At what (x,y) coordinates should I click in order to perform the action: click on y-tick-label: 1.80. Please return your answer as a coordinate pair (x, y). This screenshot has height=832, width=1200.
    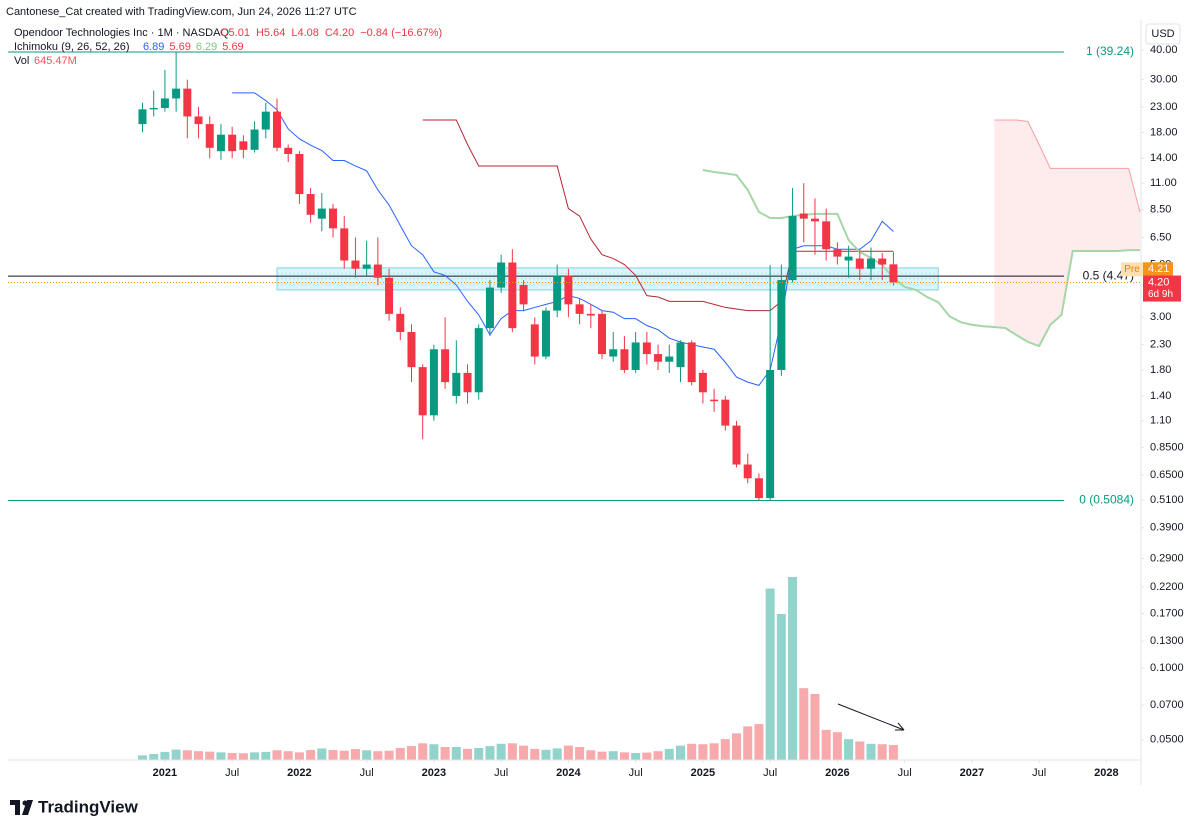
    Looking at the image, I should click on (1160, 370).